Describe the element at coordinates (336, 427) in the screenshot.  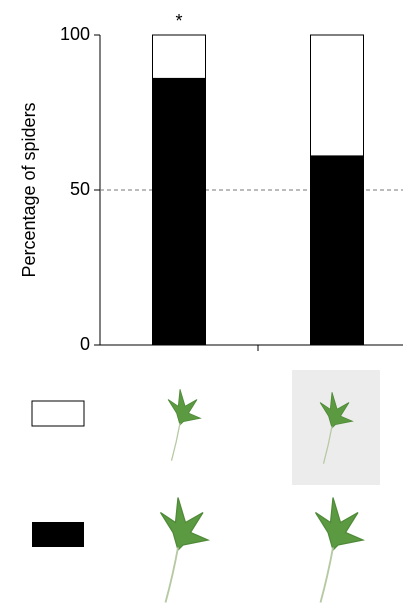
I see `gray-background` at that location.